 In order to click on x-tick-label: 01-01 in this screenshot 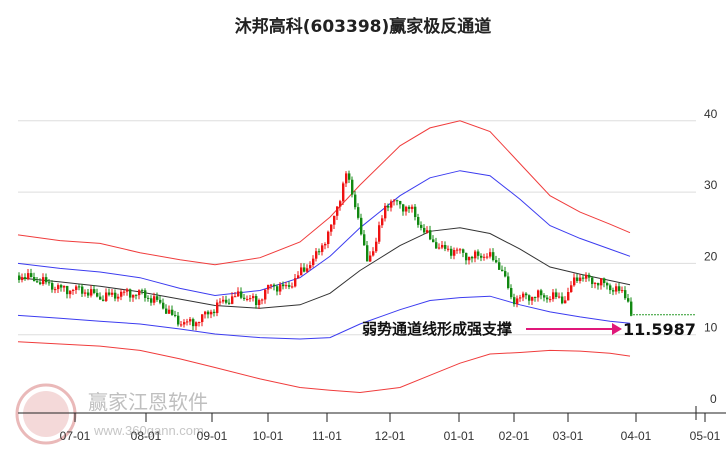, I will do `click(459, 436)`.